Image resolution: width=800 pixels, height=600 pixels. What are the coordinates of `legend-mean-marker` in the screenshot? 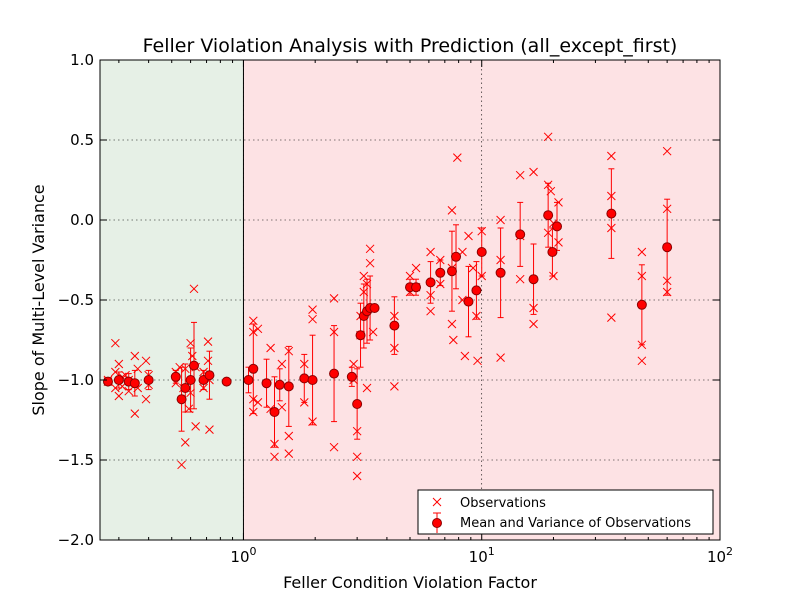 It's located at (437, 522).